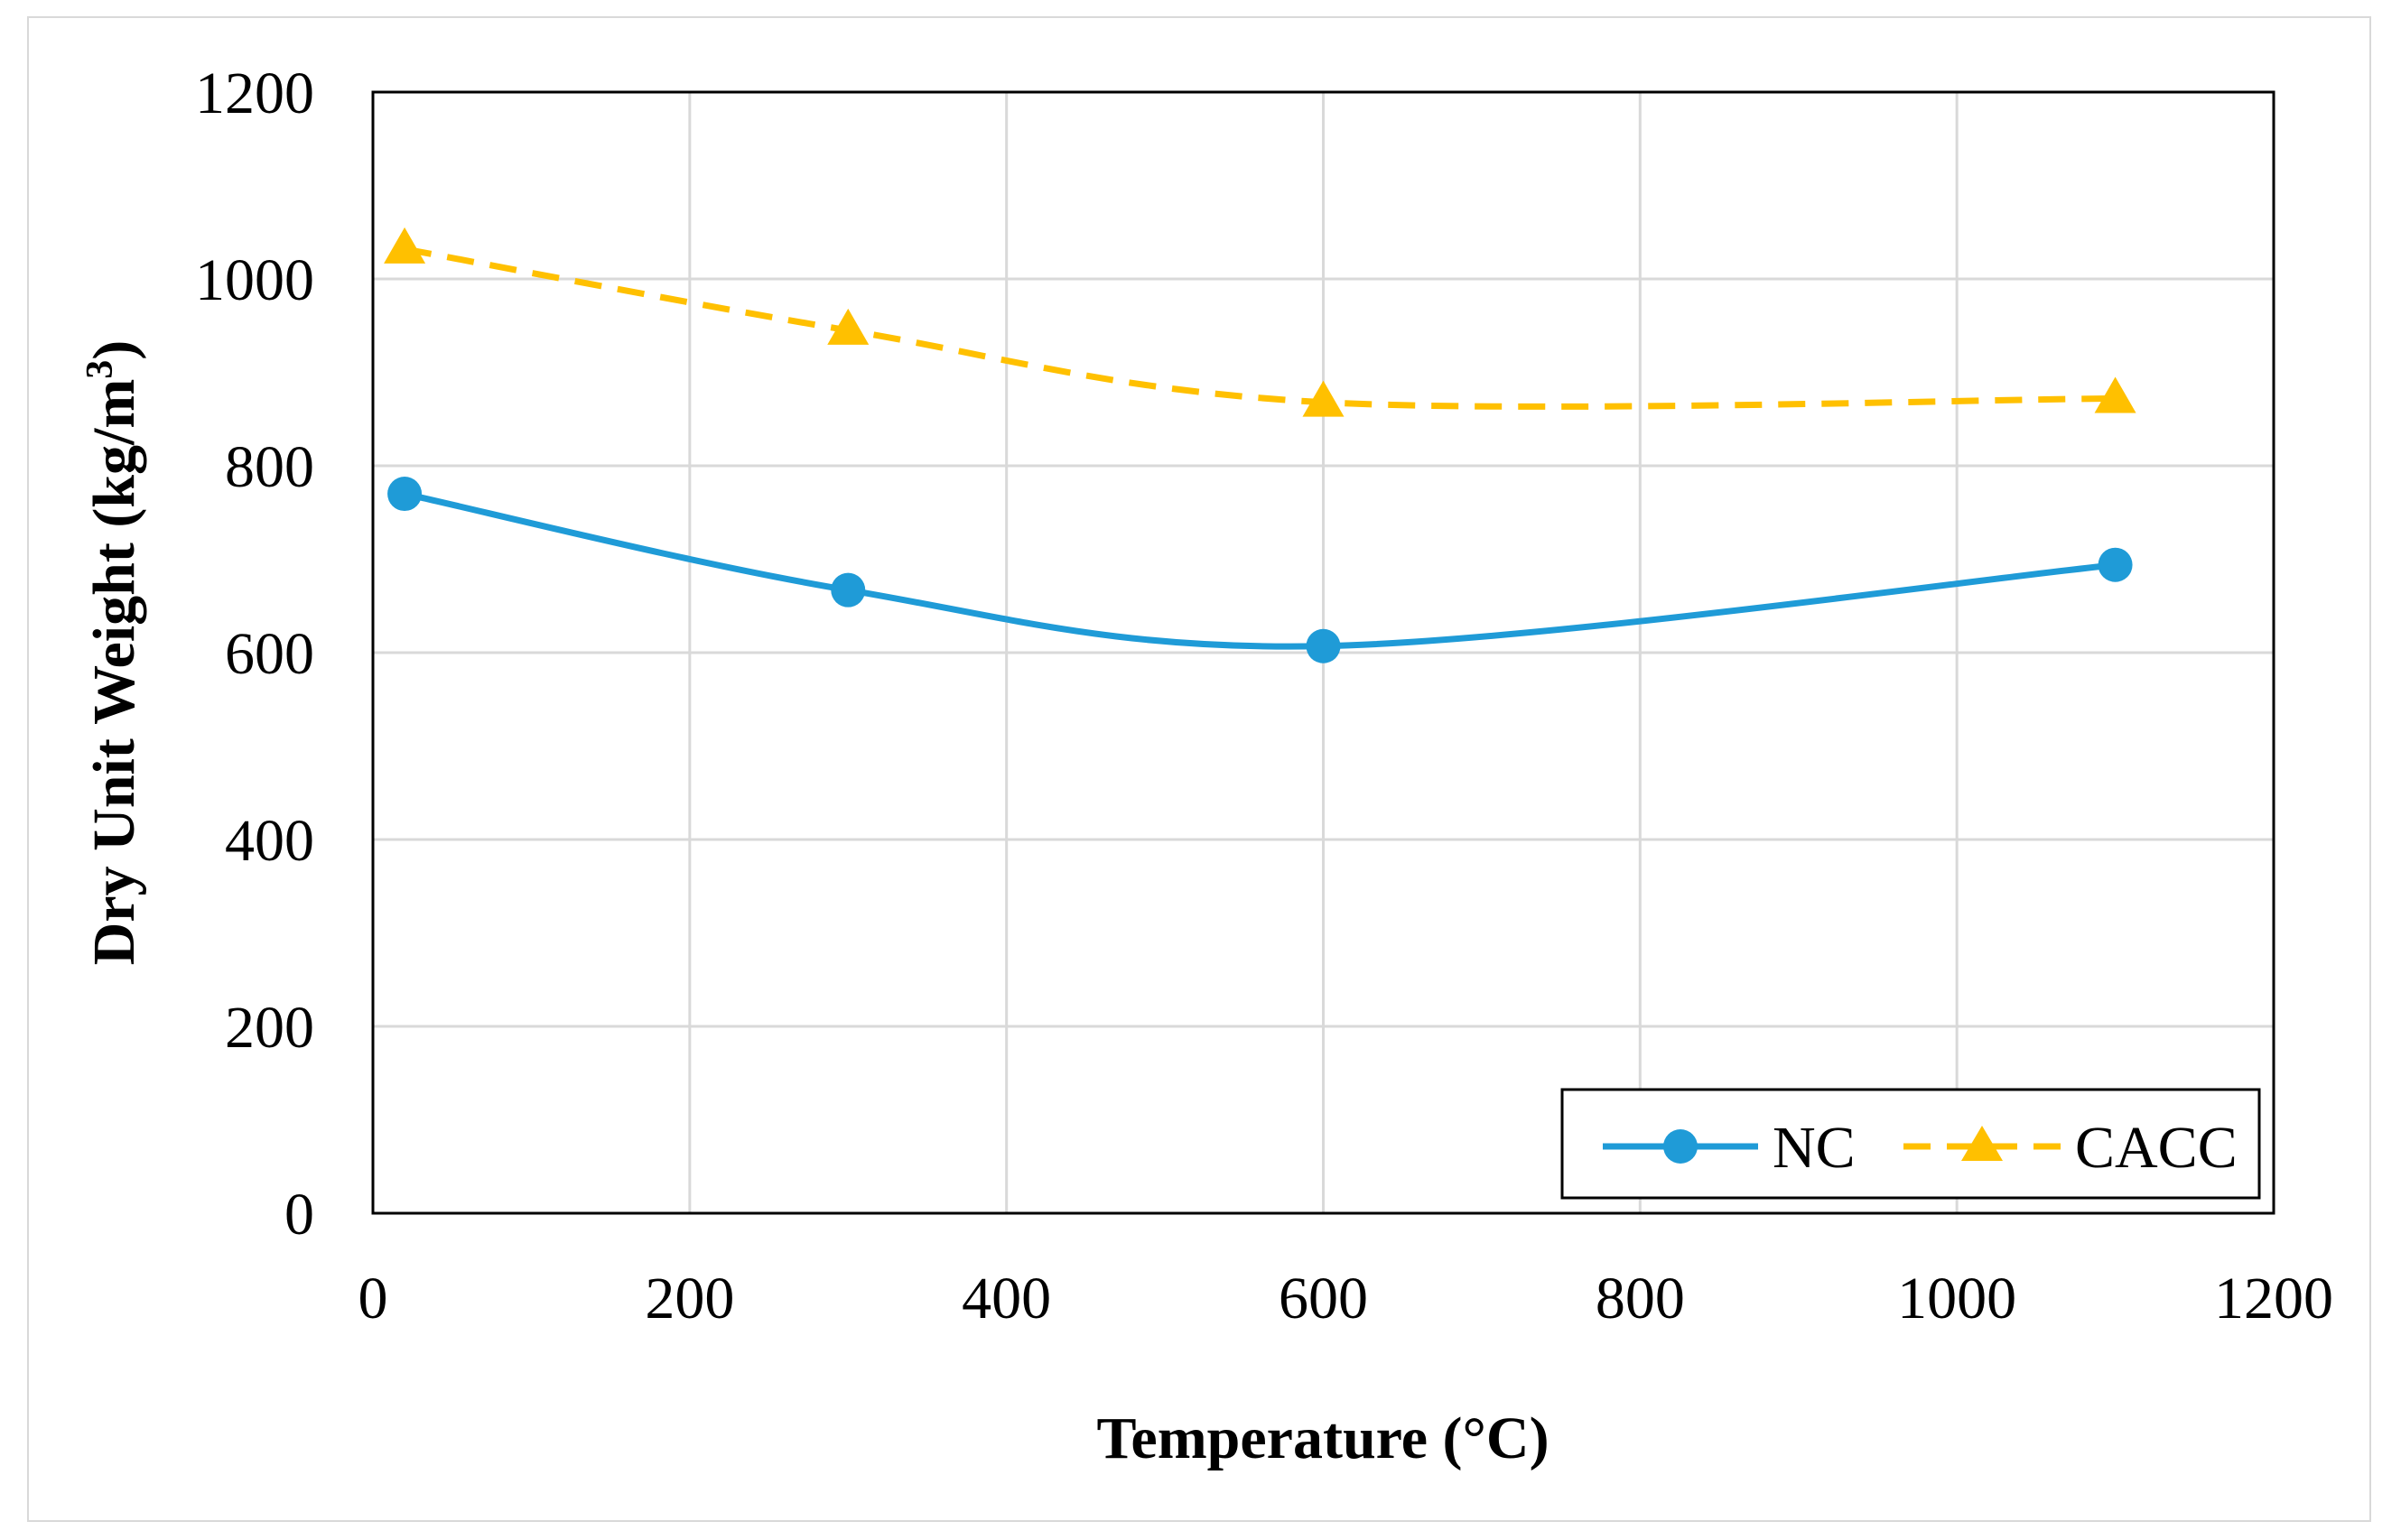 The image size is (2401, 1540). Describe the element at coordinates (1323, 1438) in the screenshot. I see `x-axis-title: Temperature (°C)` at that location.